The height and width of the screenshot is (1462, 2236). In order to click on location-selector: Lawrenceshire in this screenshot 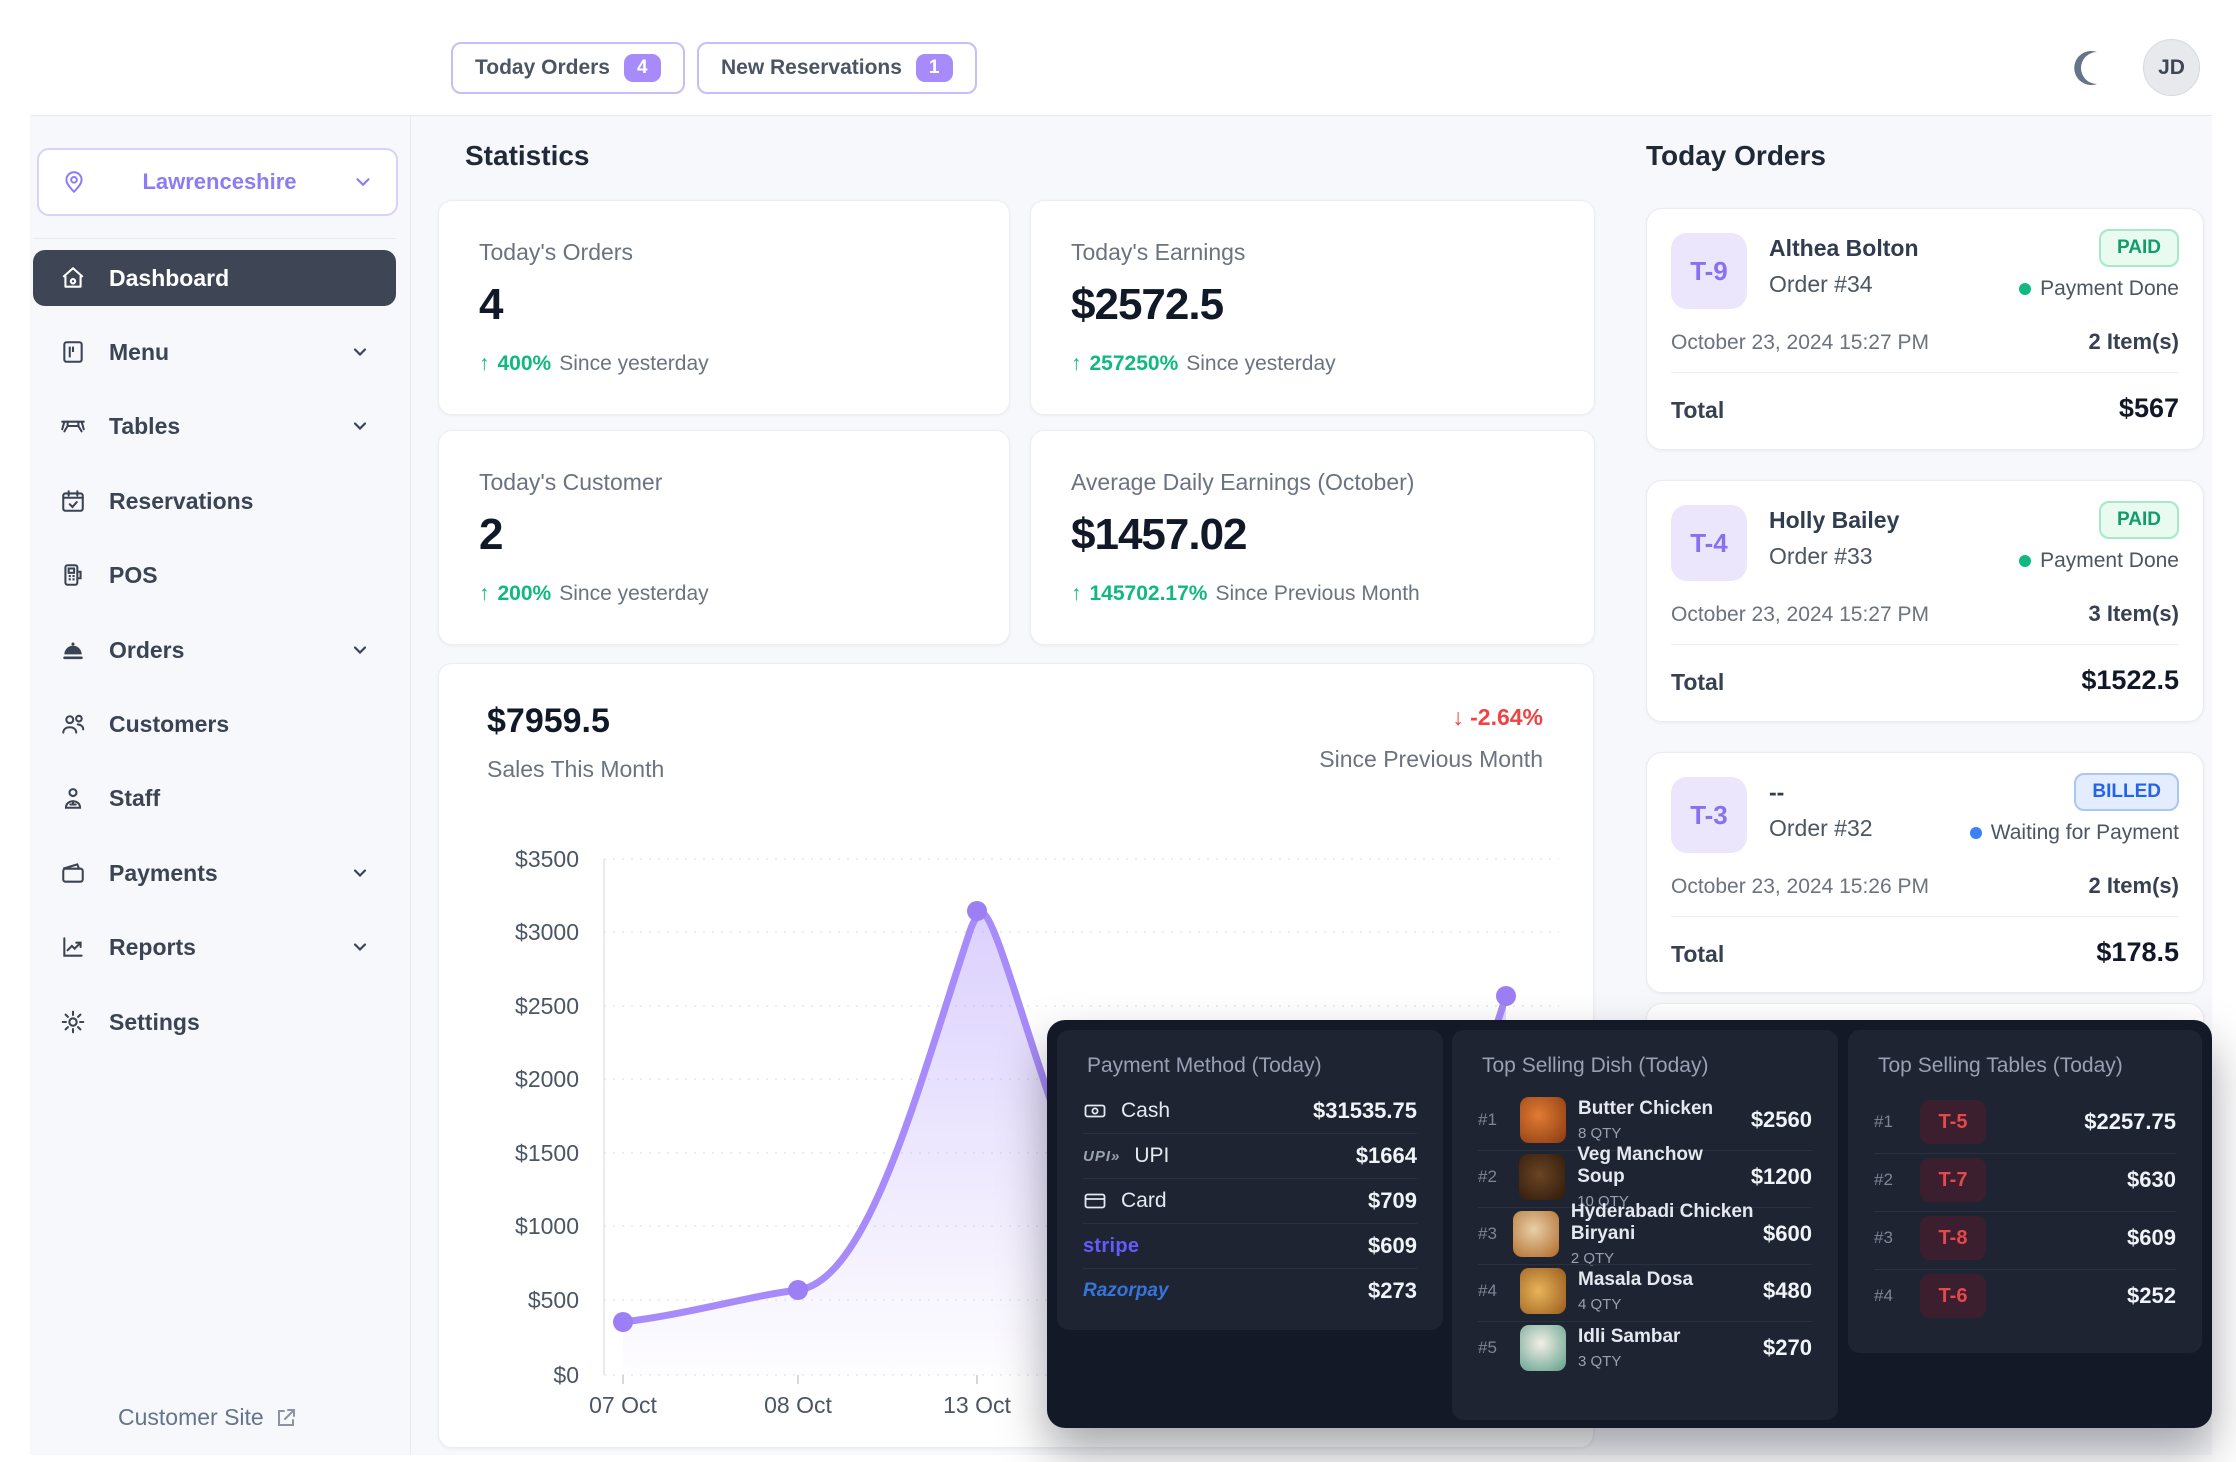, I will do `click(217, 182)`.